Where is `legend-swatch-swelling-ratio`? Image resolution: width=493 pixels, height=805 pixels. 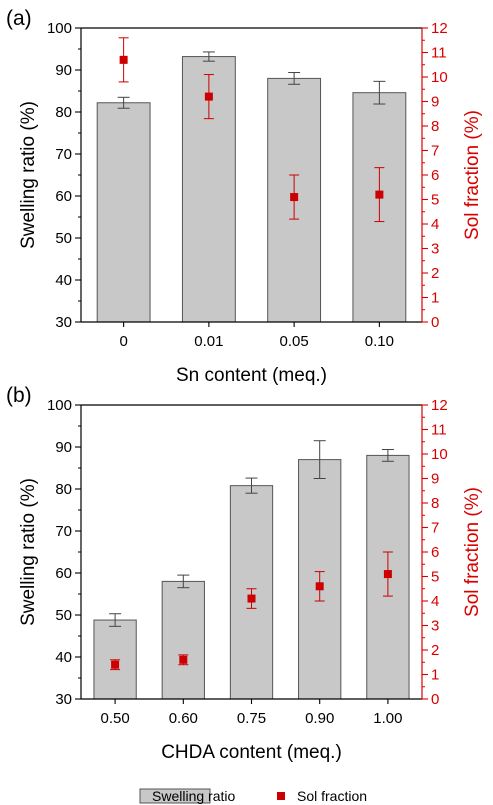 legend-swatch-swelling-ratio is located at coordinates (175, 796).